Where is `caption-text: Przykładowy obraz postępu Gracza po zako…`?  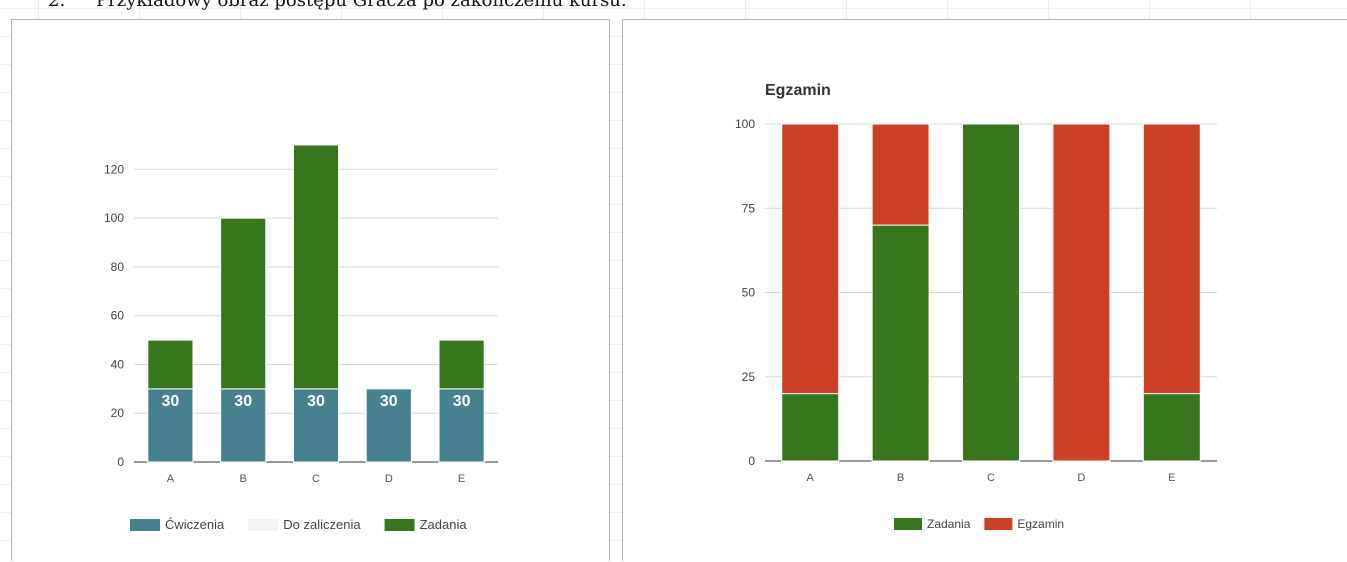
caption-text: Przykładowy obraz postępu Gracza po zako… is located at coordinates (361, 5).